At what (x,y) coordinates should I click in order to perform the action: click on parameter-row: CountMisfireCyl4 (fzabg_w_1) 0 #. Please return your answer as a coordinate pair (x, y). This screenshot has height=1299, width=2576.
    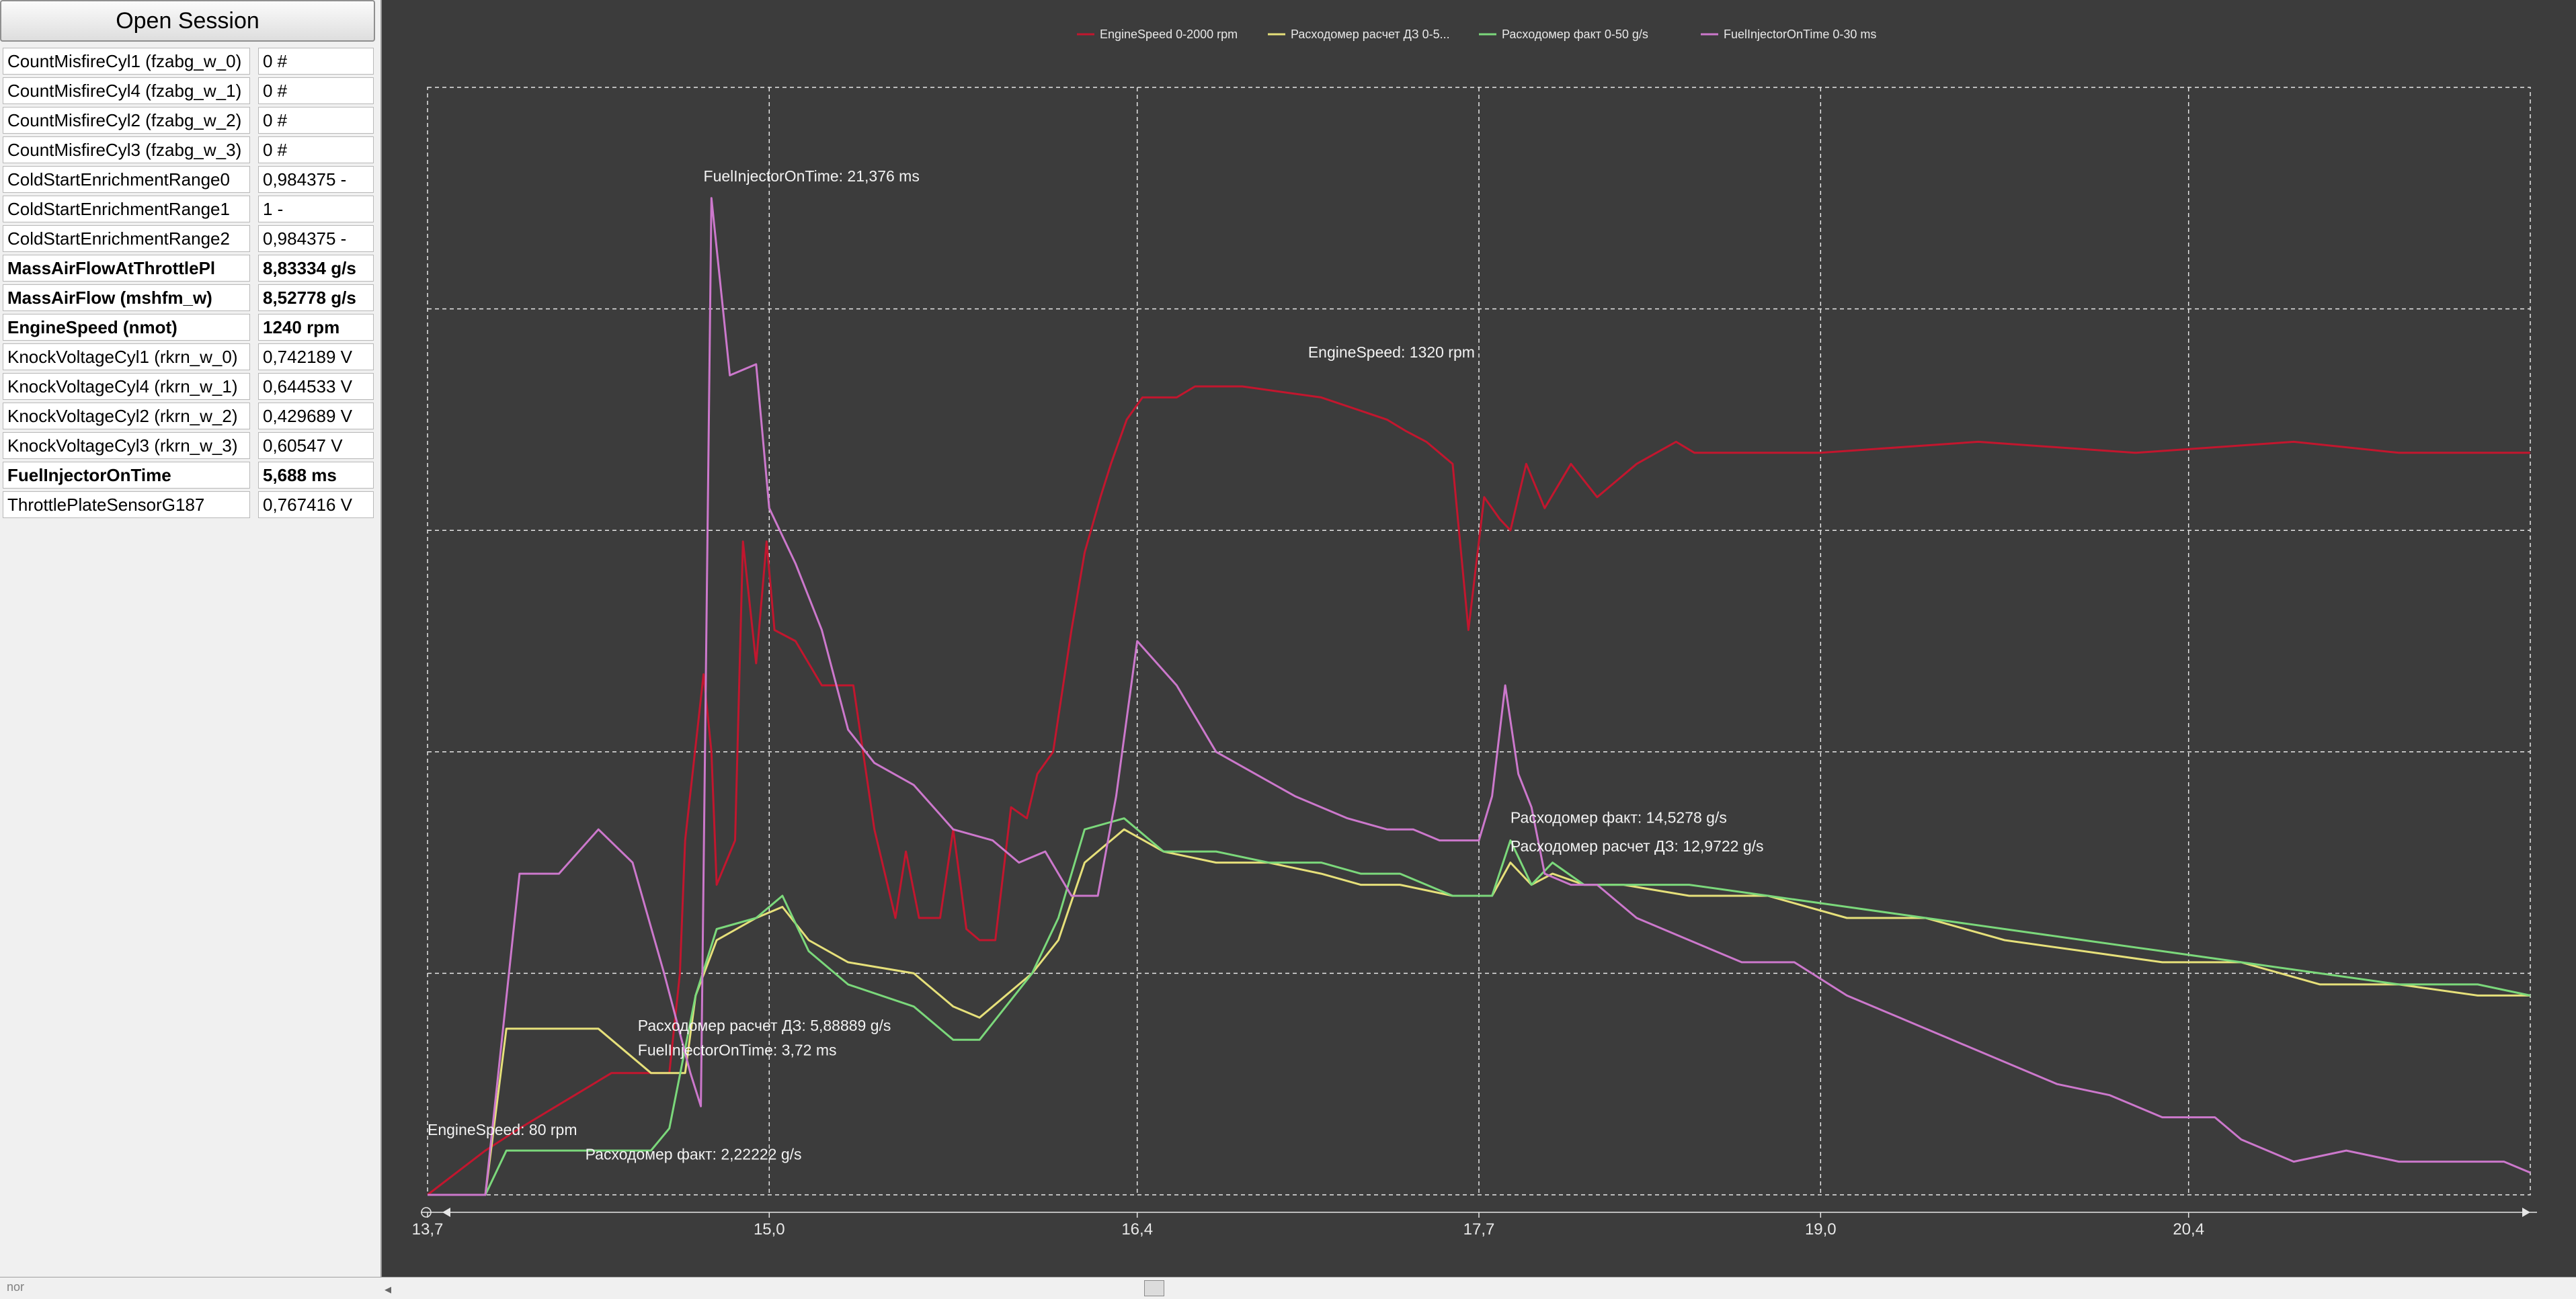
    Looking at the image, I should click on (188, 91).